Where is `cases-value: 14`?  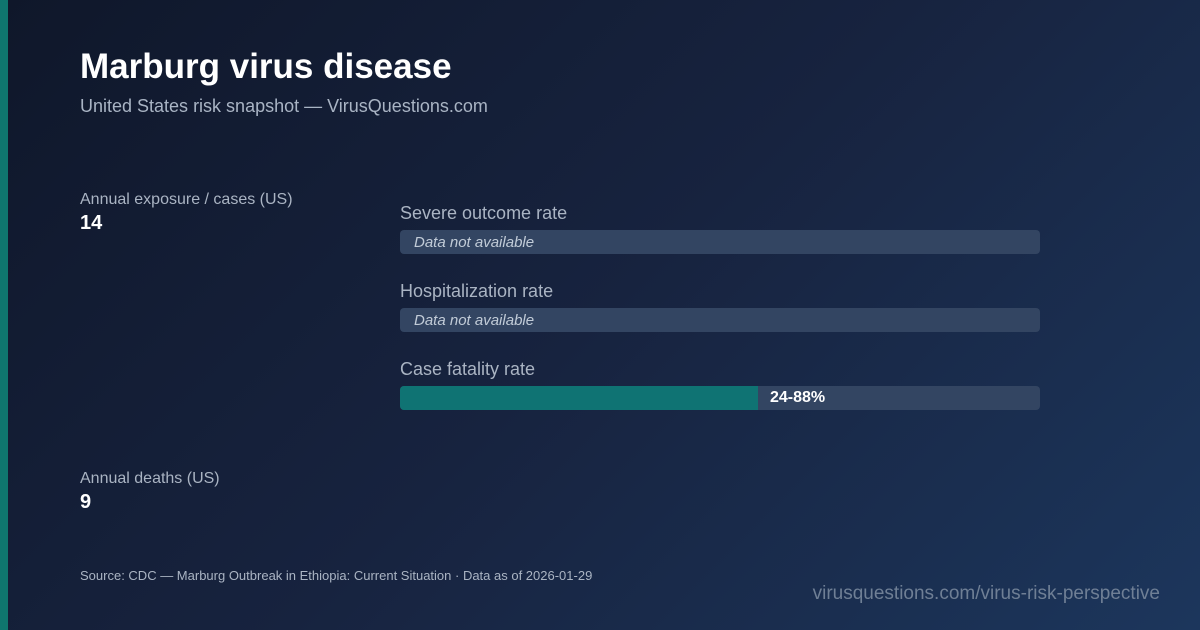
cases-value: 14 is located at coordinates (91, 223).